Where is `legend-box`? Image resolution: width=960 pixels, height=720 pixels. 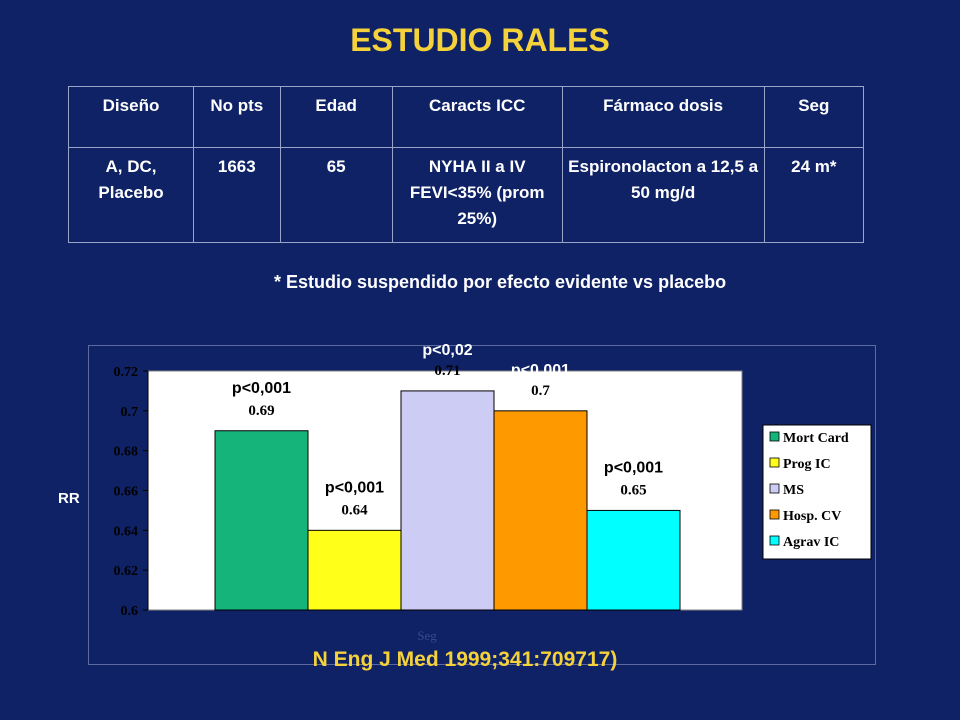
legend-box is located at coordinates (817, 492).